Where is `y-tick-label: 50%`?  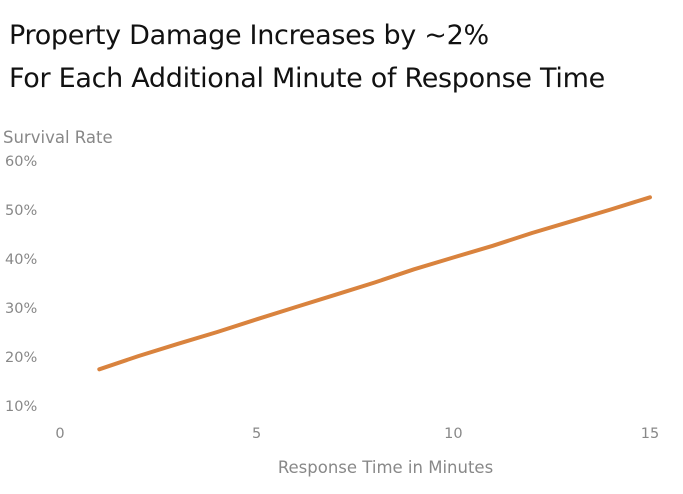 y-tick-label: 50% is located at coordinates (21, 211).